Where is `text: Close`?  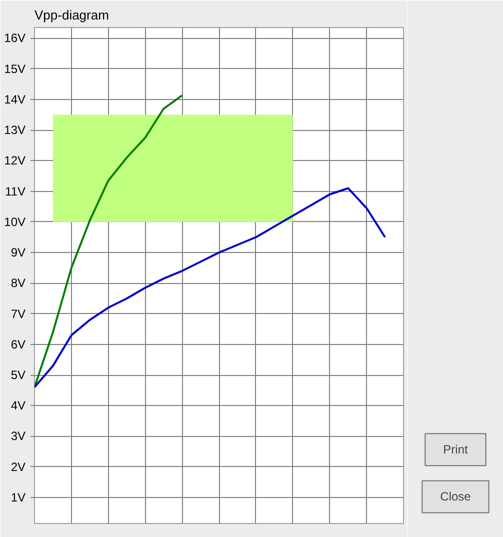
text: Close is located at coordinates (456, 497).